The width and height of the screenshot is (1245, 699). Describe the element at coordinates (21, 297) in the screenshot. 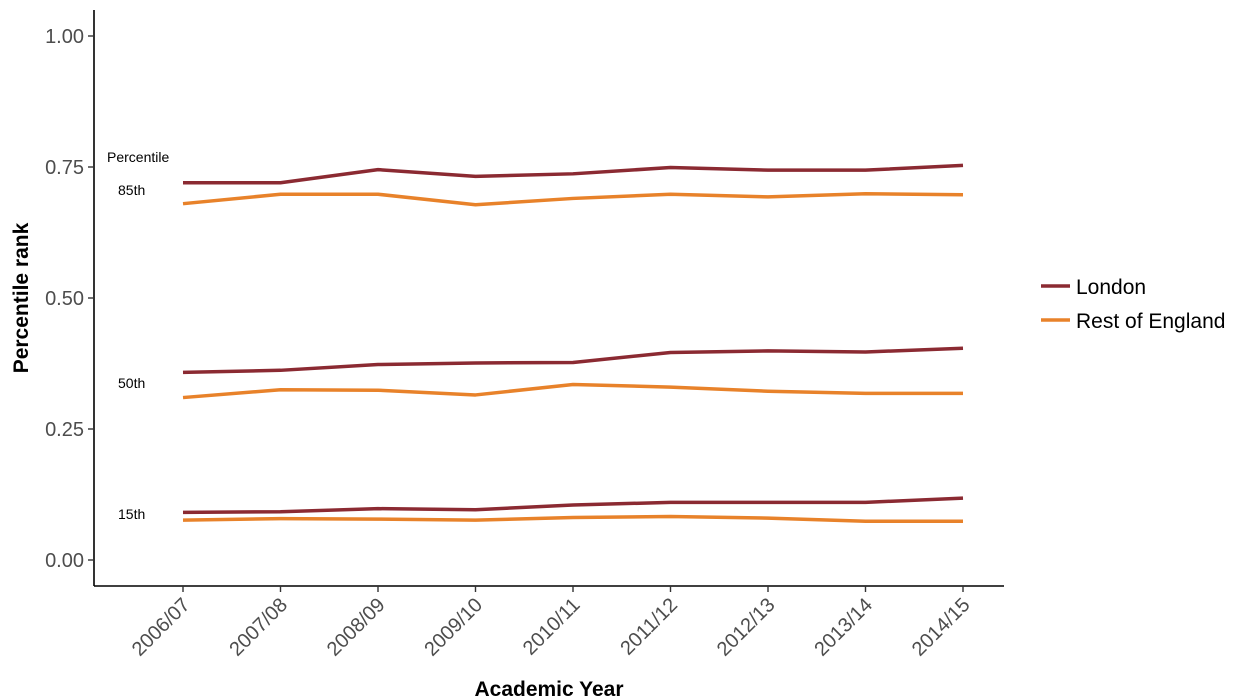

I see `y-axis-title: Percentile rank` at that location.